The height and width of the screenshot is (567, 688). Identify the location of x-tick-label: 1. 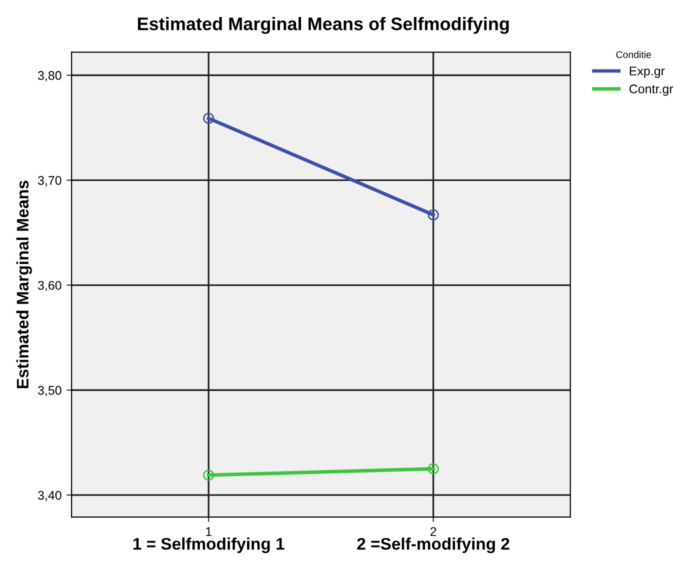
(209, 531).